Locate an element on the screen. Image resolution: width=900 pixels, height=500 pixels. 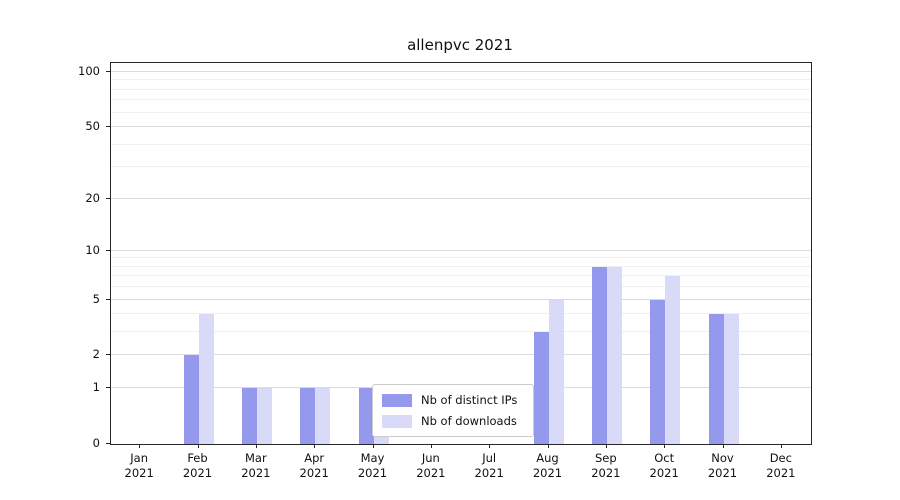
x-tick-label: Sep 2021 is located at coordinates (606, 466).